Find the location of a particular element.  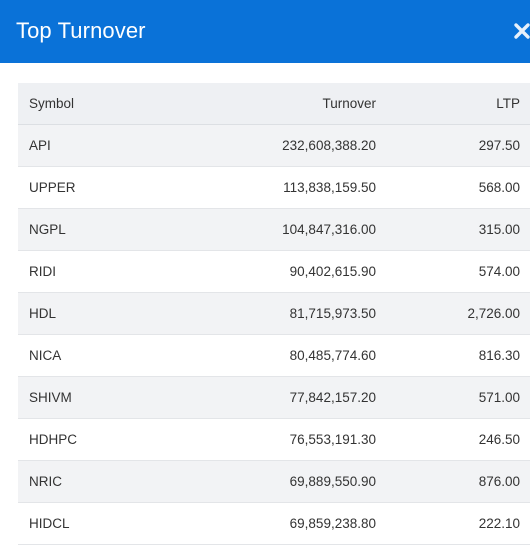

table-row: HIDCL 69,859,238.80 222.10 is located at coordinates (274, 523).